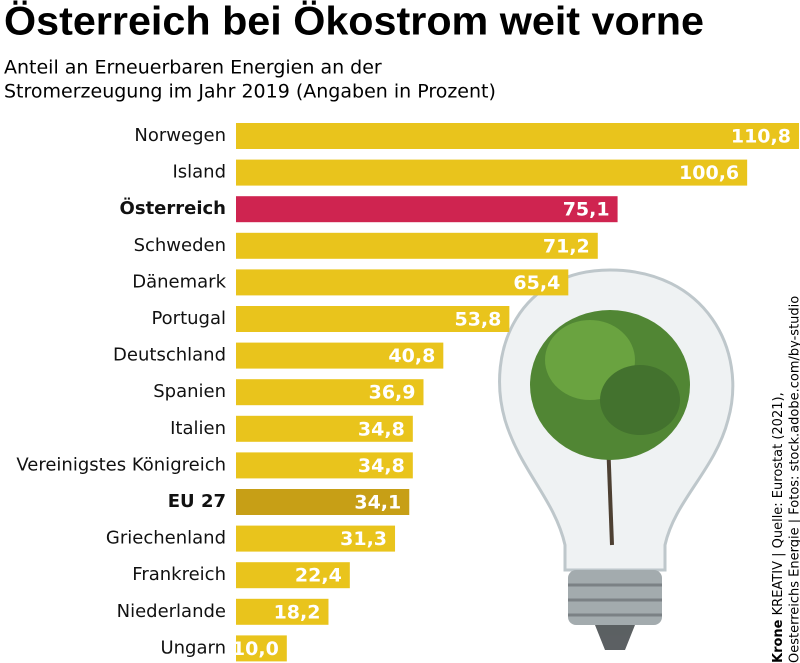 The image size is (800, 663). What do you see at coordinates (193, 68) in the screenshot?
I see `subtitle: Anteil an Erneuerbaren Energien an der` at bounding box center [193, 68].